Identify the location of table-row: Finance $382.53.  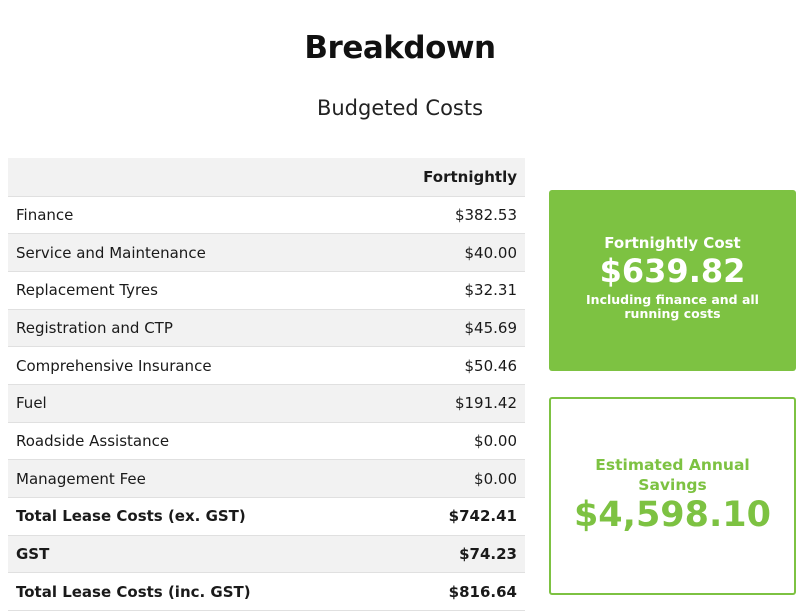
(266, 215).